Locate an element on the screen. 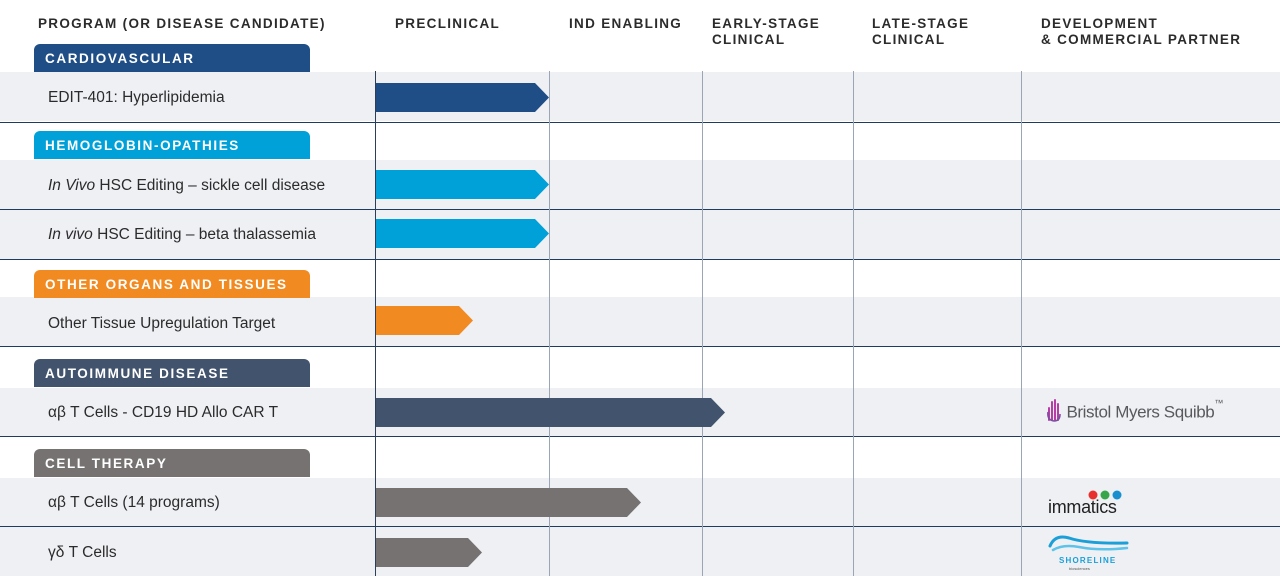 The image size is (1280, 576). category-other-organs: OTHER ORGANS AND TISSUES is located at coordinates (172, 284).